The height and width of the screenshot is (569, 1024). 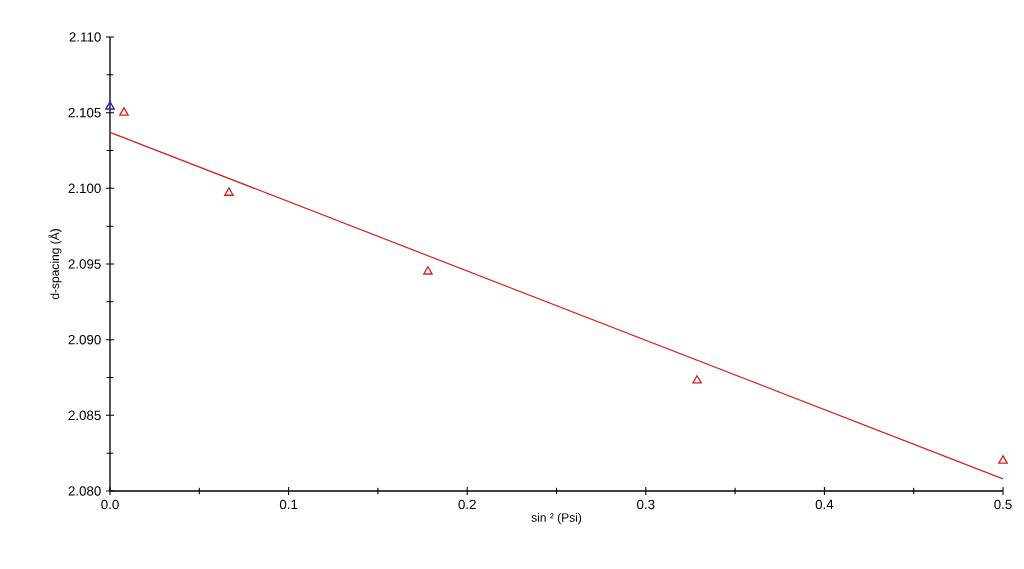 I want to click on y-tick-label: 2.110, so click(x=85, y=37).